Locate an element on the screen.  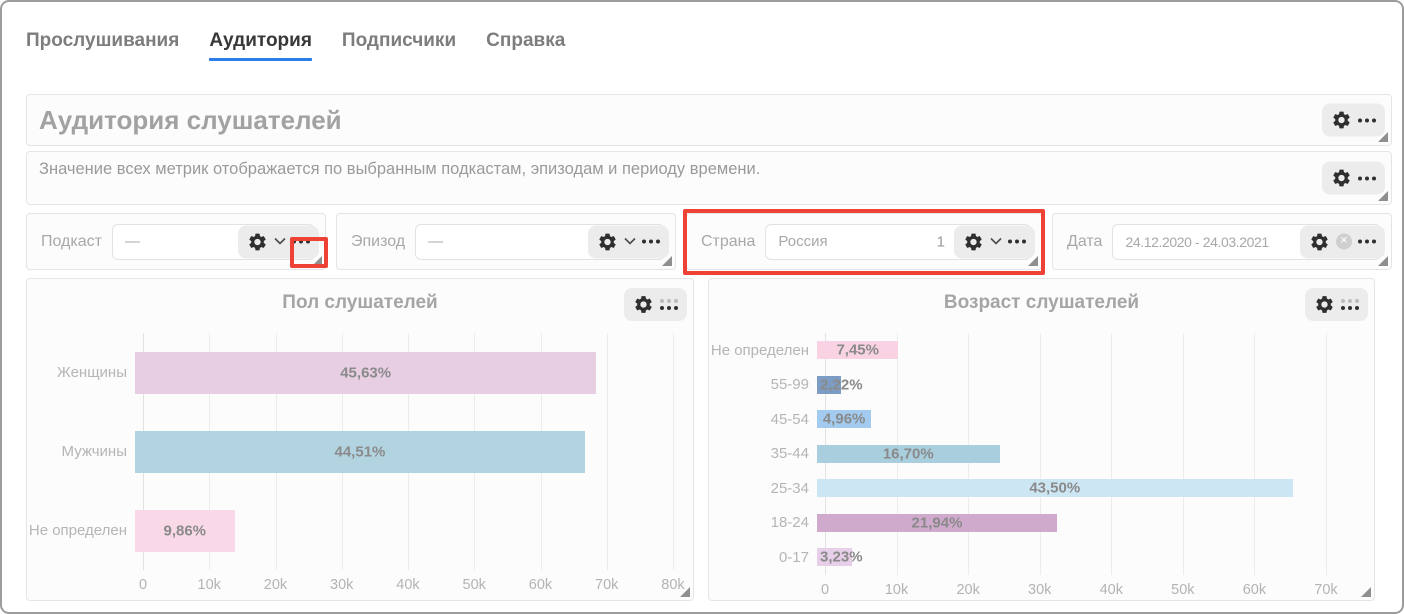
bar-track: 3,23% is located at coordinates (1071, 557).